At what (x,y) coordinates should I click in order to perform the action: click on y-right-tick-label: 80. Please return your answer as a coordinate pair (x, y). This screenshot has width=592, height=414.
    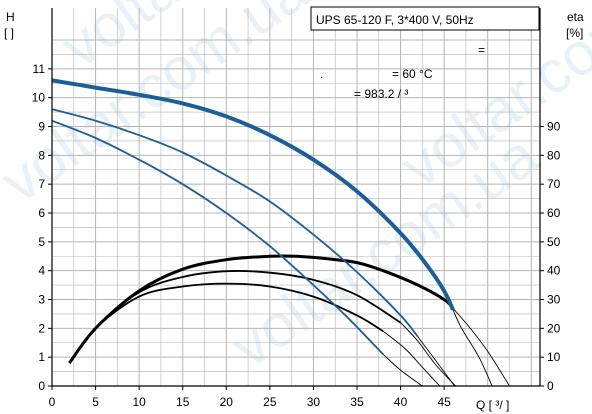
    Looking at the image, I should click on (554, 155).